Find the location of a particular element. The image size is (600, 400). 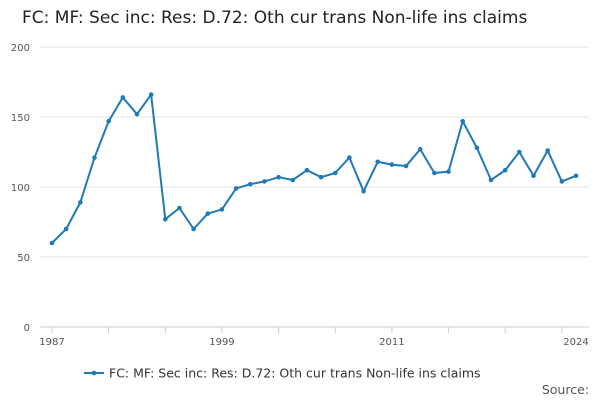

y-tick-label: 150 is located at coordinates (20, 118).